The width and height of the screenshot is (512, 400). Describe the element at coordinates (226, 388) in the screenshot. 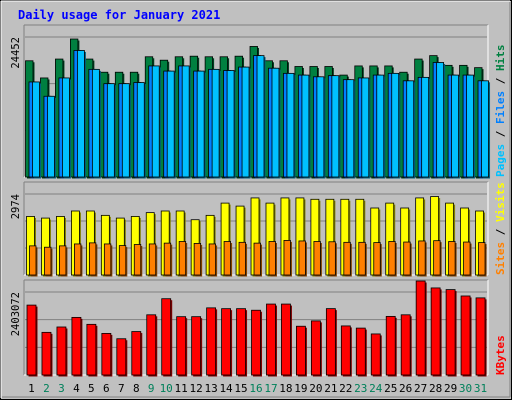

I see `day-label: 14` at that location.